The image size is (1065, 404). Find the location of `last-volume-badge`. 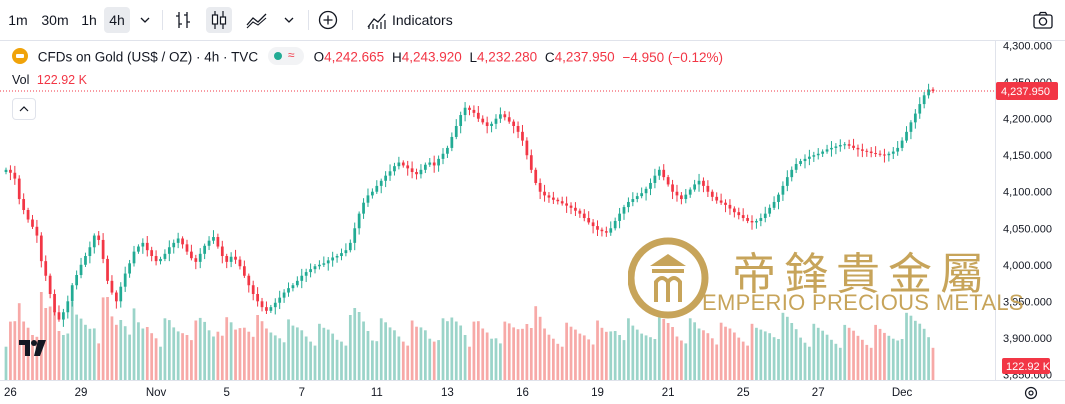

last-volume-badge is located at coordinates (1026, 366).